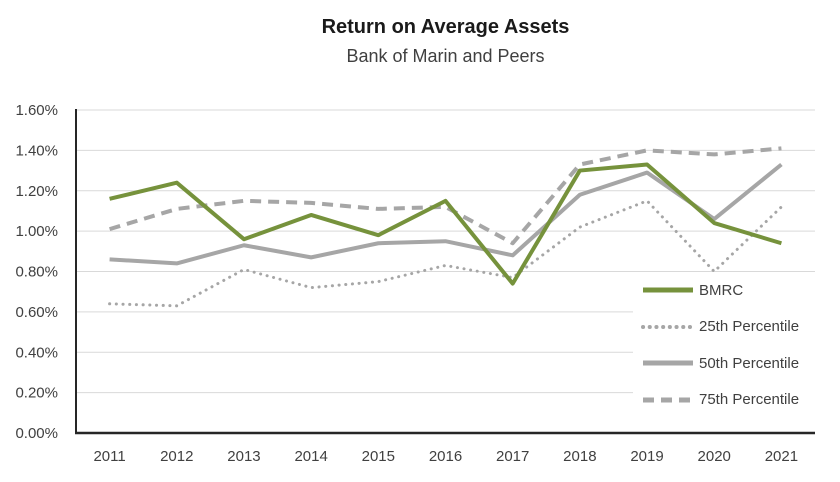  I want to click on x-tick-label: 2016, so click(445, 456).